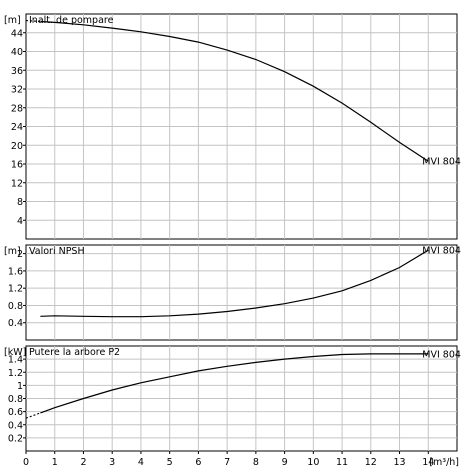 This screenshot has height=472, width=465. Describe the element at coordinates (17, 33) in the screenshot. I see `y-tick-label: 44` at that location.